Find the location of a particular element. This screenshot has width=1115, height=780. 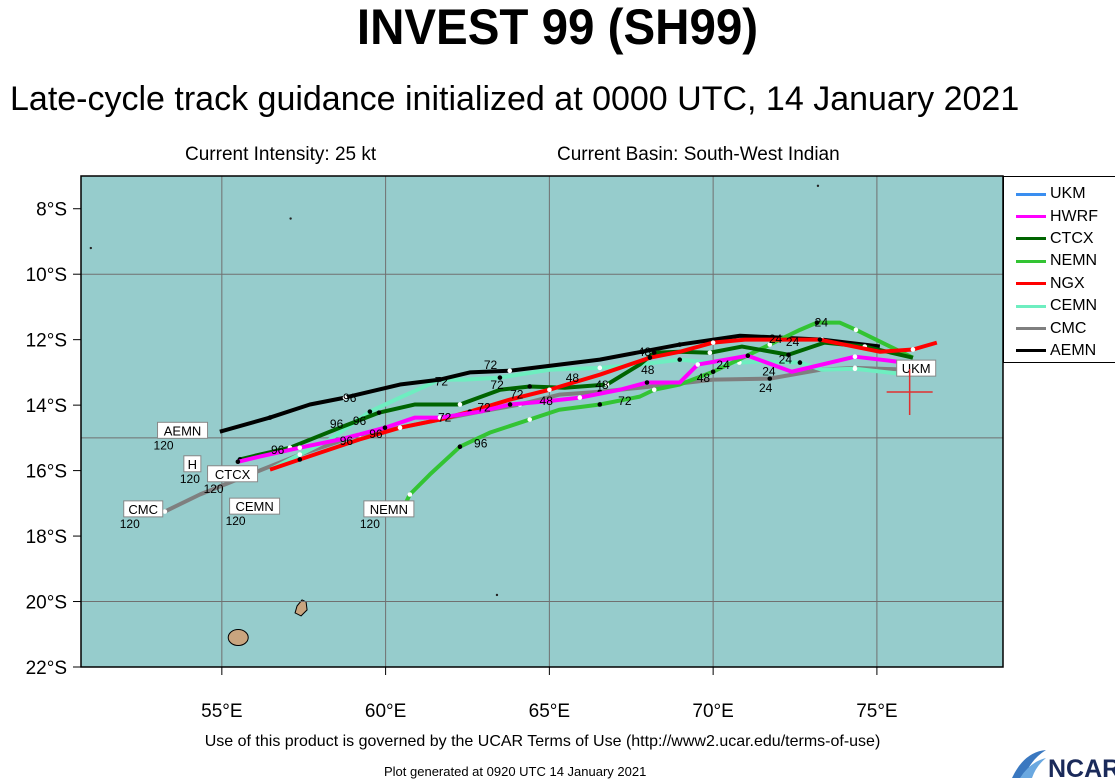

end-label-text: AEMN is located at coordinates (183, 430).